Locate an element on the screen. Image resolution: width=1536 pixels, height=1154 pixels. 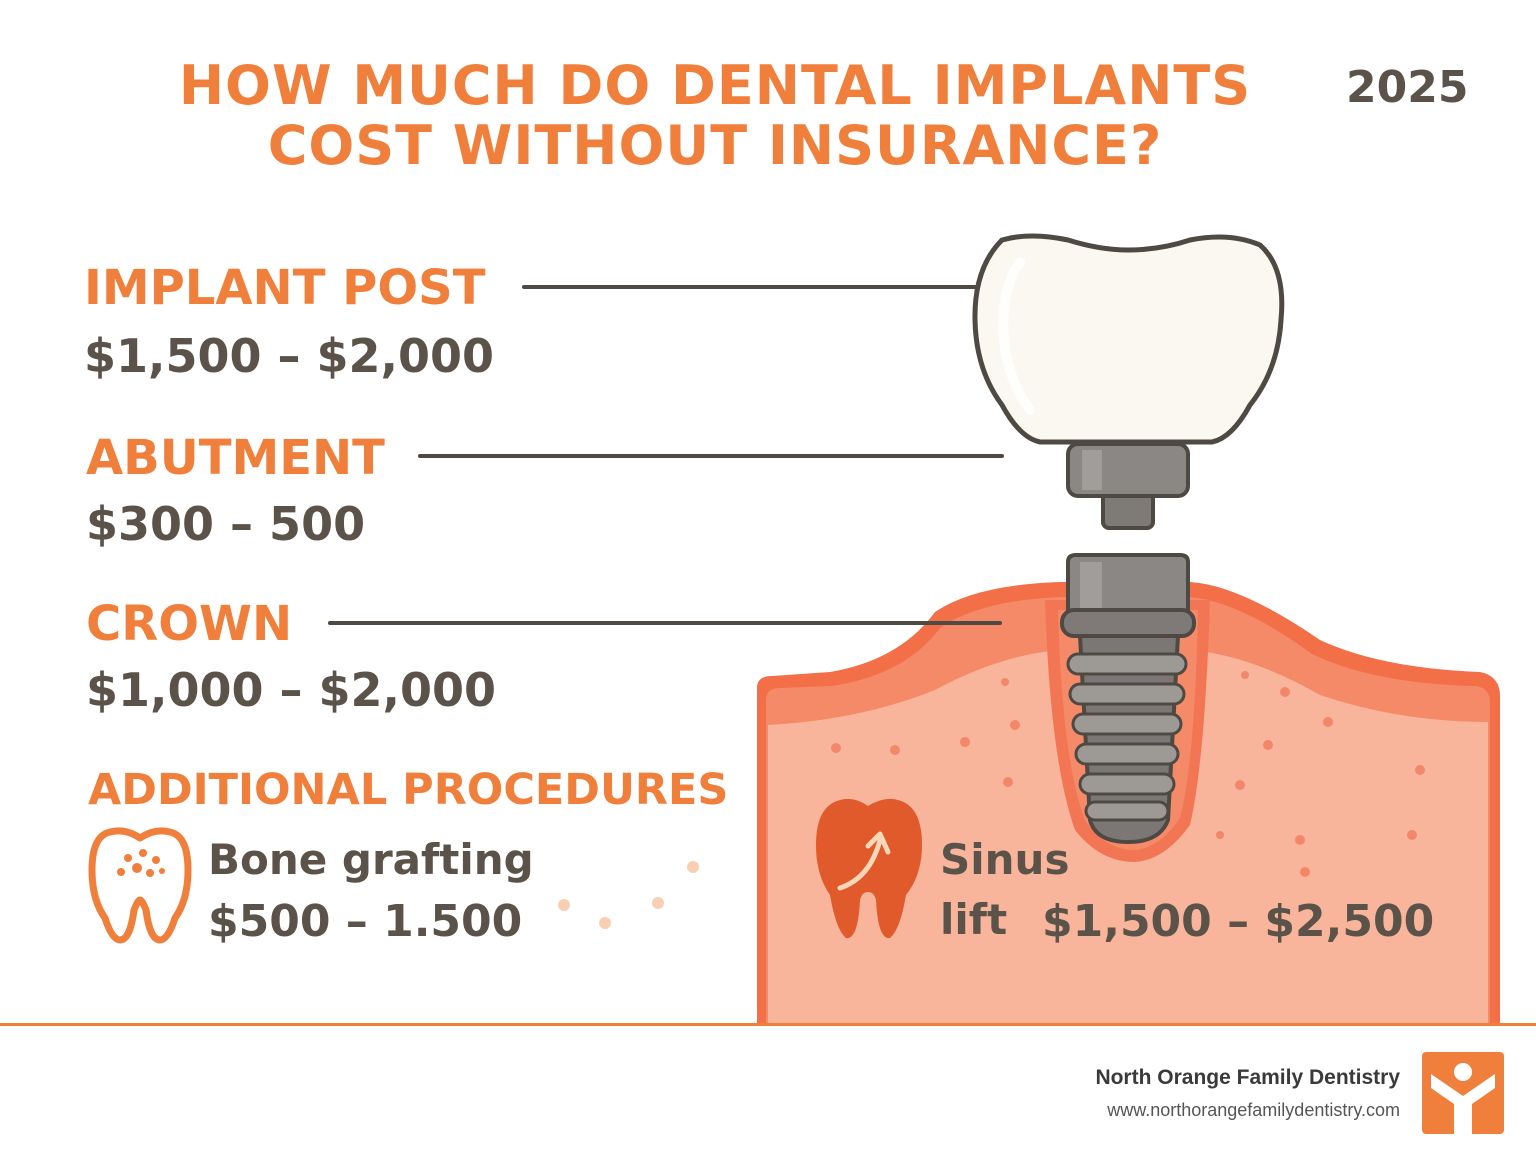
practice-url: www.northorangefamilydentistry.com is located at coordinates (1253, 1110).